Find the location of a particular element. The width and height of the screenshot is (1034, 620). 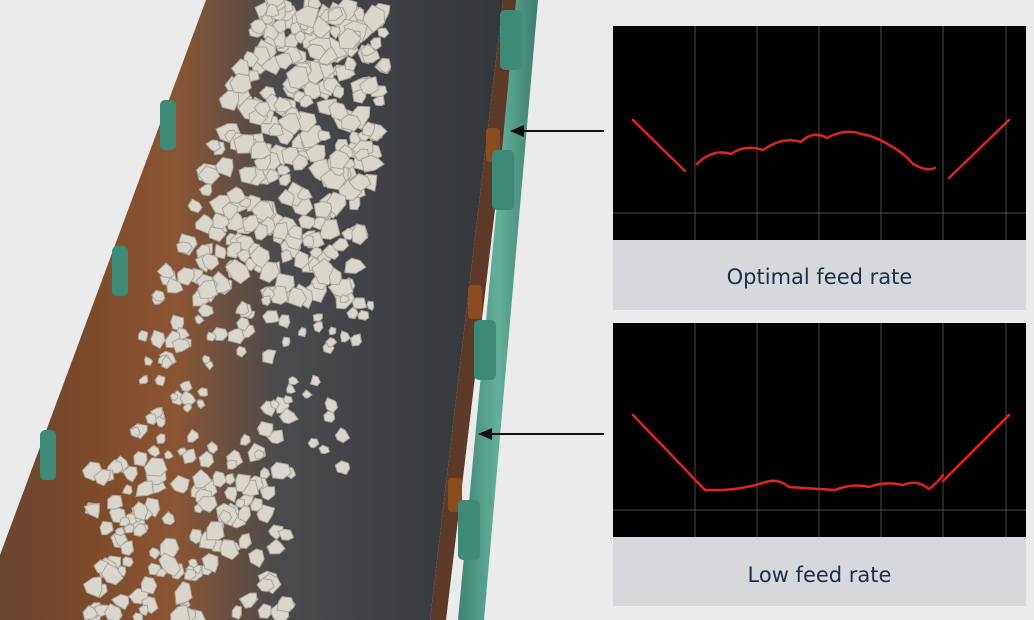

profile-line is located at coordinates (821, 149).